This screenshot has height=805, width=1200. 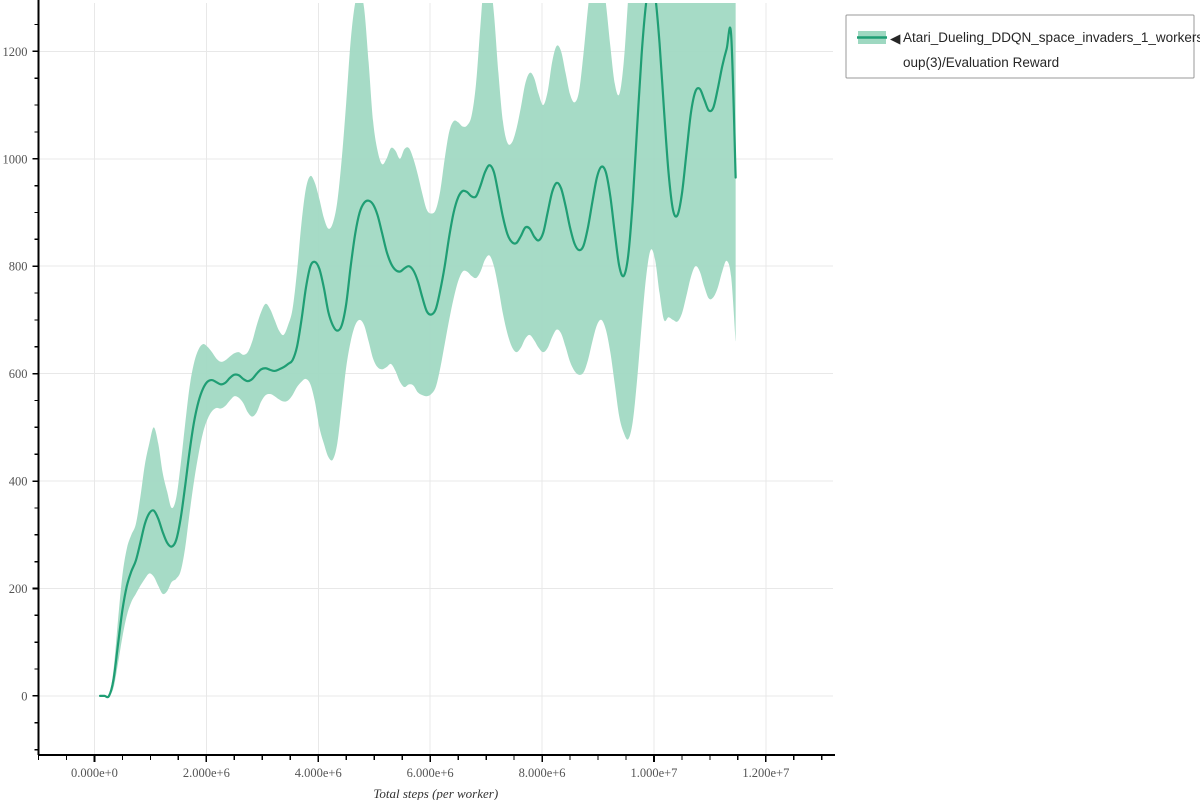 I want to click on legend-box, so click(x=1020, y=46).